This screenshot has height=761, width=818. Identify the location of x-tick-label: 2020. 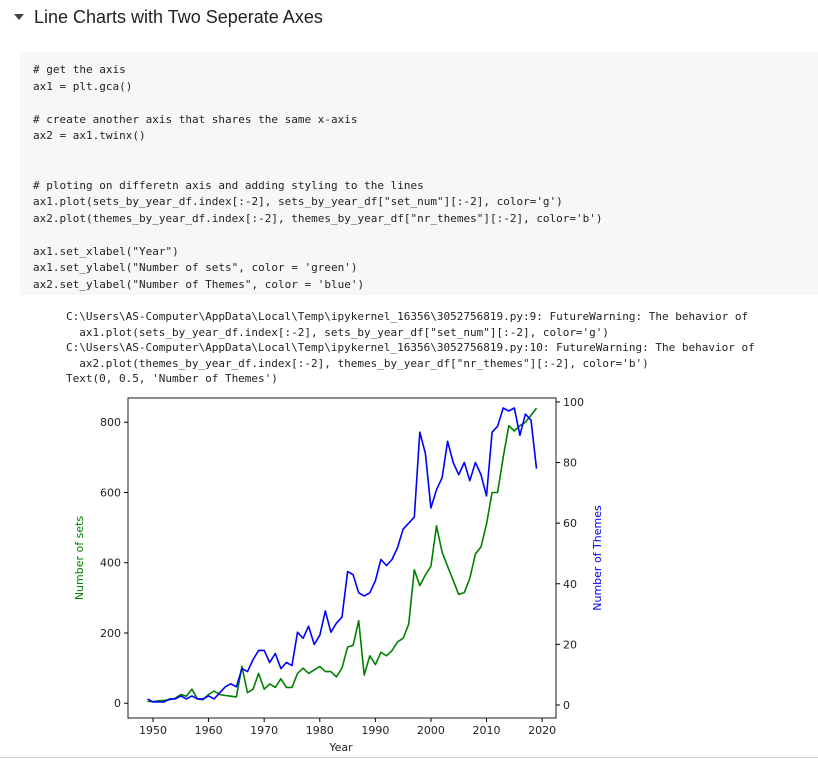
(542, 730).